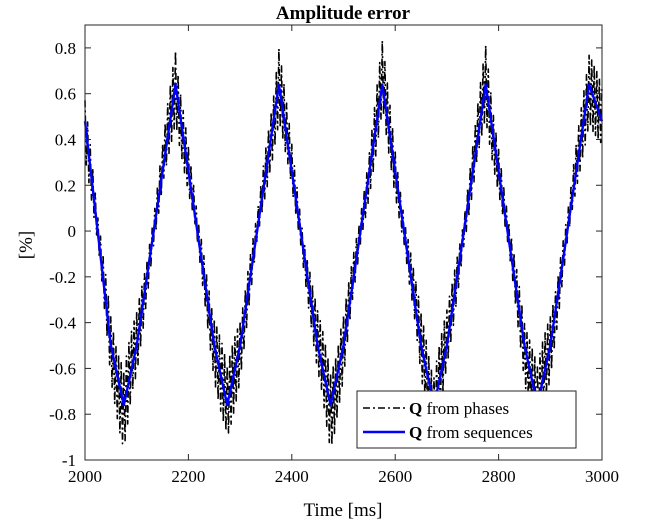 The height and width of the screenshot is (525, 645). What do you see at coordinates (471, 432) in the screenshot?
I see `legend-label: Q from sequences` at bounding box center [471, 432].